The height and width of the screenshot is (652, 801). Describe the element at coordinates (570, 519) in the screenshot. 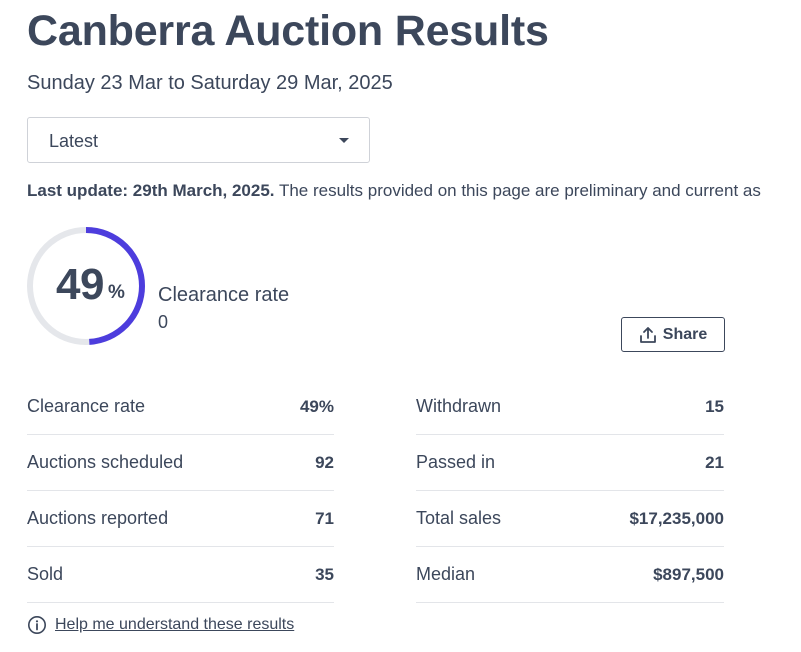

I see `stat-row-total-sales: Total sales $17,235,000` at that location.